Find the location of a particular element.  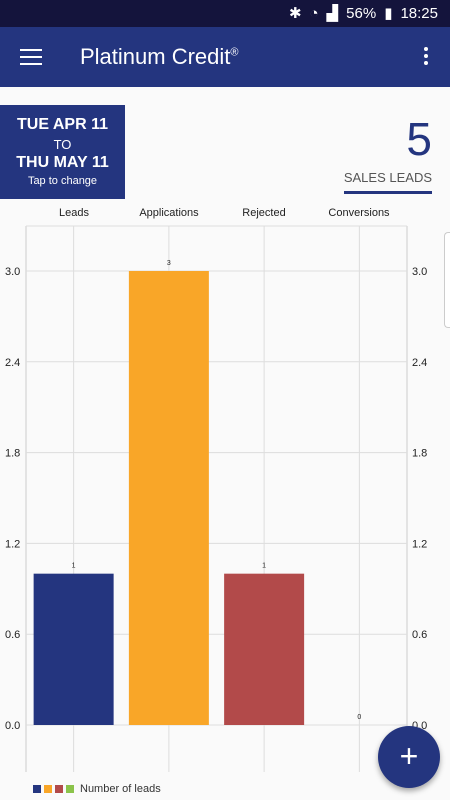

battery-icon: ▮ is located at coordinates (388, 13).